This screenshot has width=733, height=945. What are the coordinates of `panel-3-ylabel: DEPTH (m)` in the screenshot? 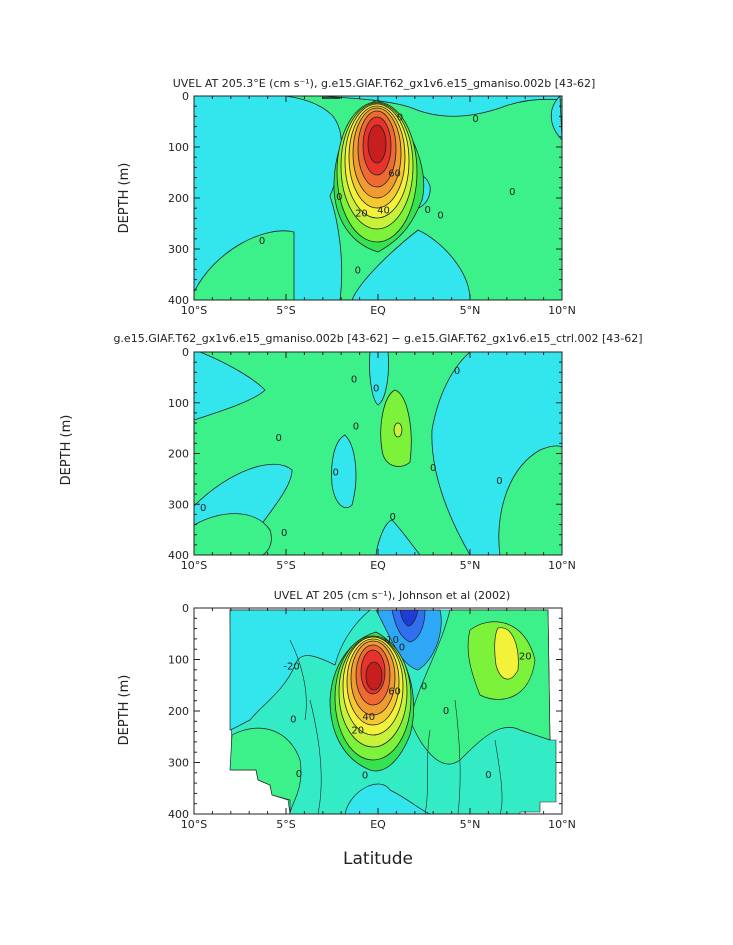 It's located at (124, 710).